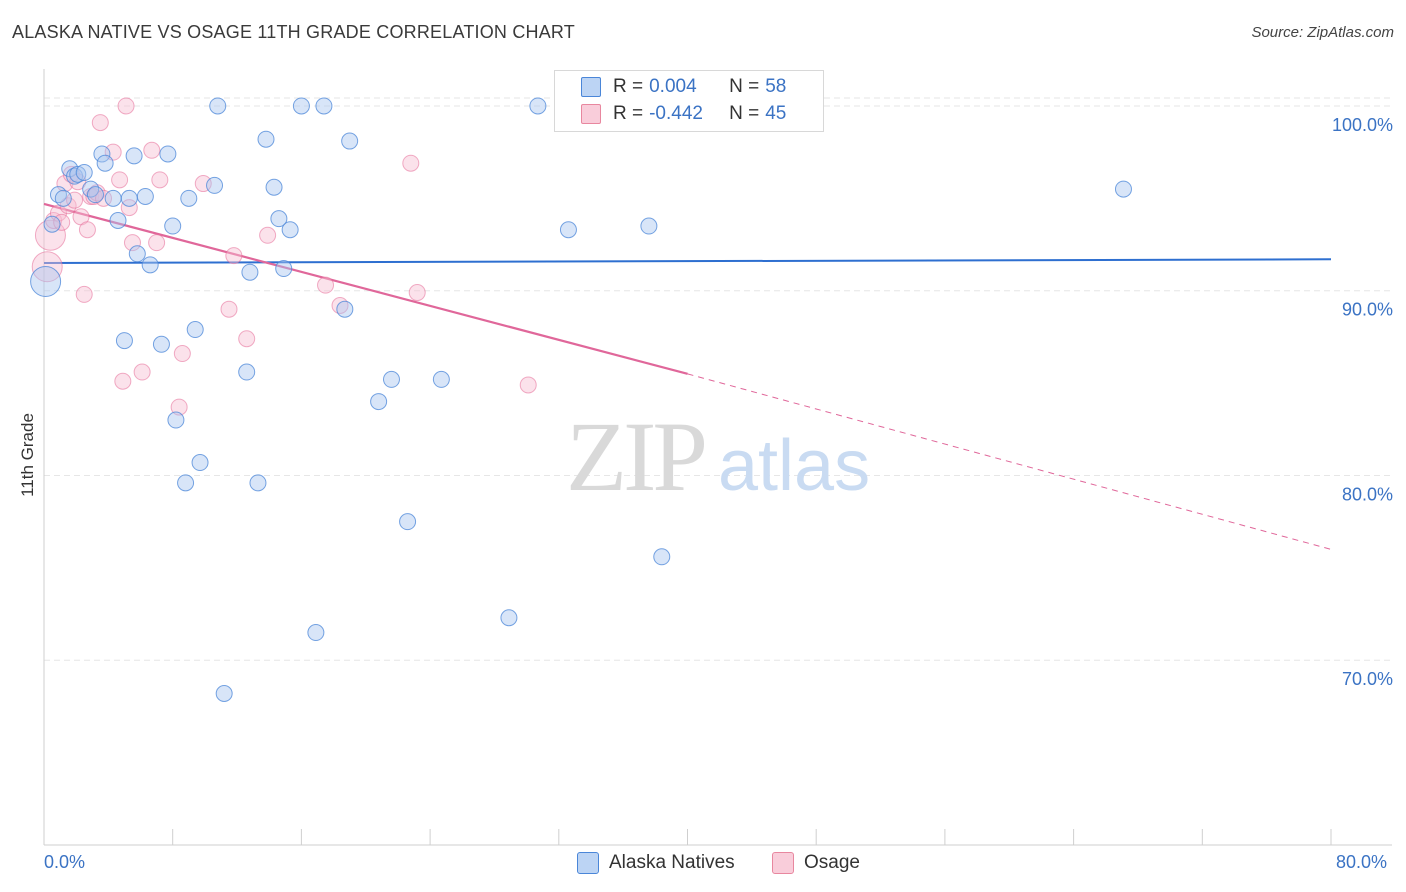 This screenshot has height=892, width=1406. Describe the element at coordinates (635, 456) in the screenshot. I see `watermark-zip: ZIP` at that location.